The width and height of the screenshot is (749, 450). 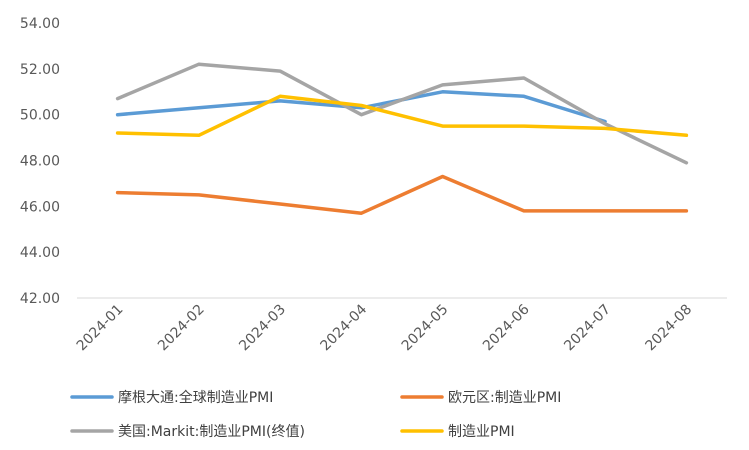 I want to click on x-tick-label: 2024-05, so click(x=425, y=328).